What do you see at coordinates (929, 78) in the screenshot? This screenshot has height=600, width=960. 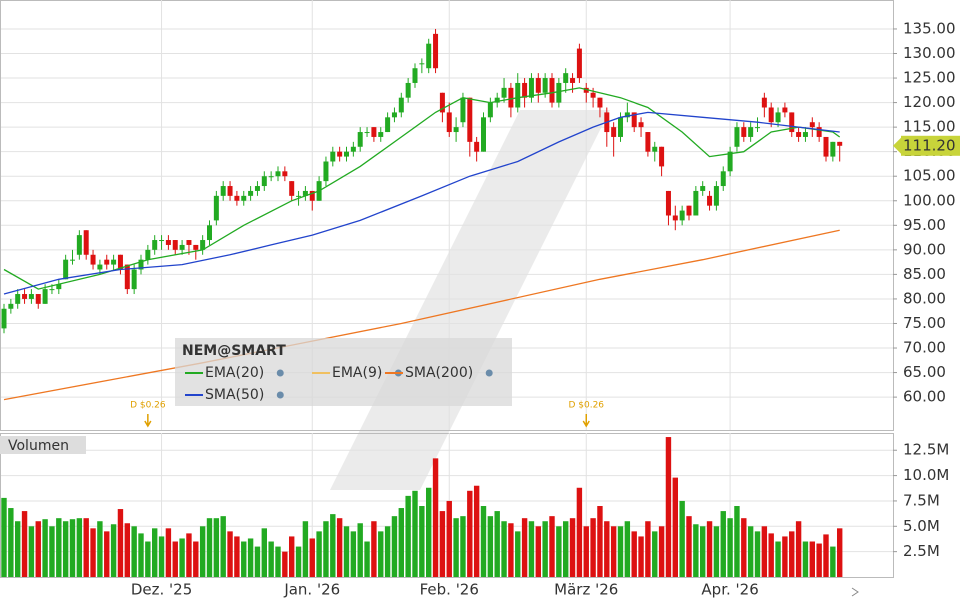 I see `y-tick-label: 125.00` at bounding box center [929, 78].